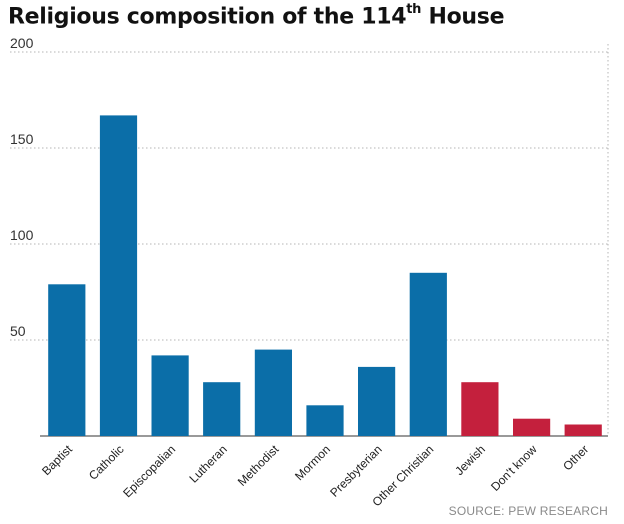 The image size is (624, 524). I want to click on bar-episcopalian, so click(170, 395).